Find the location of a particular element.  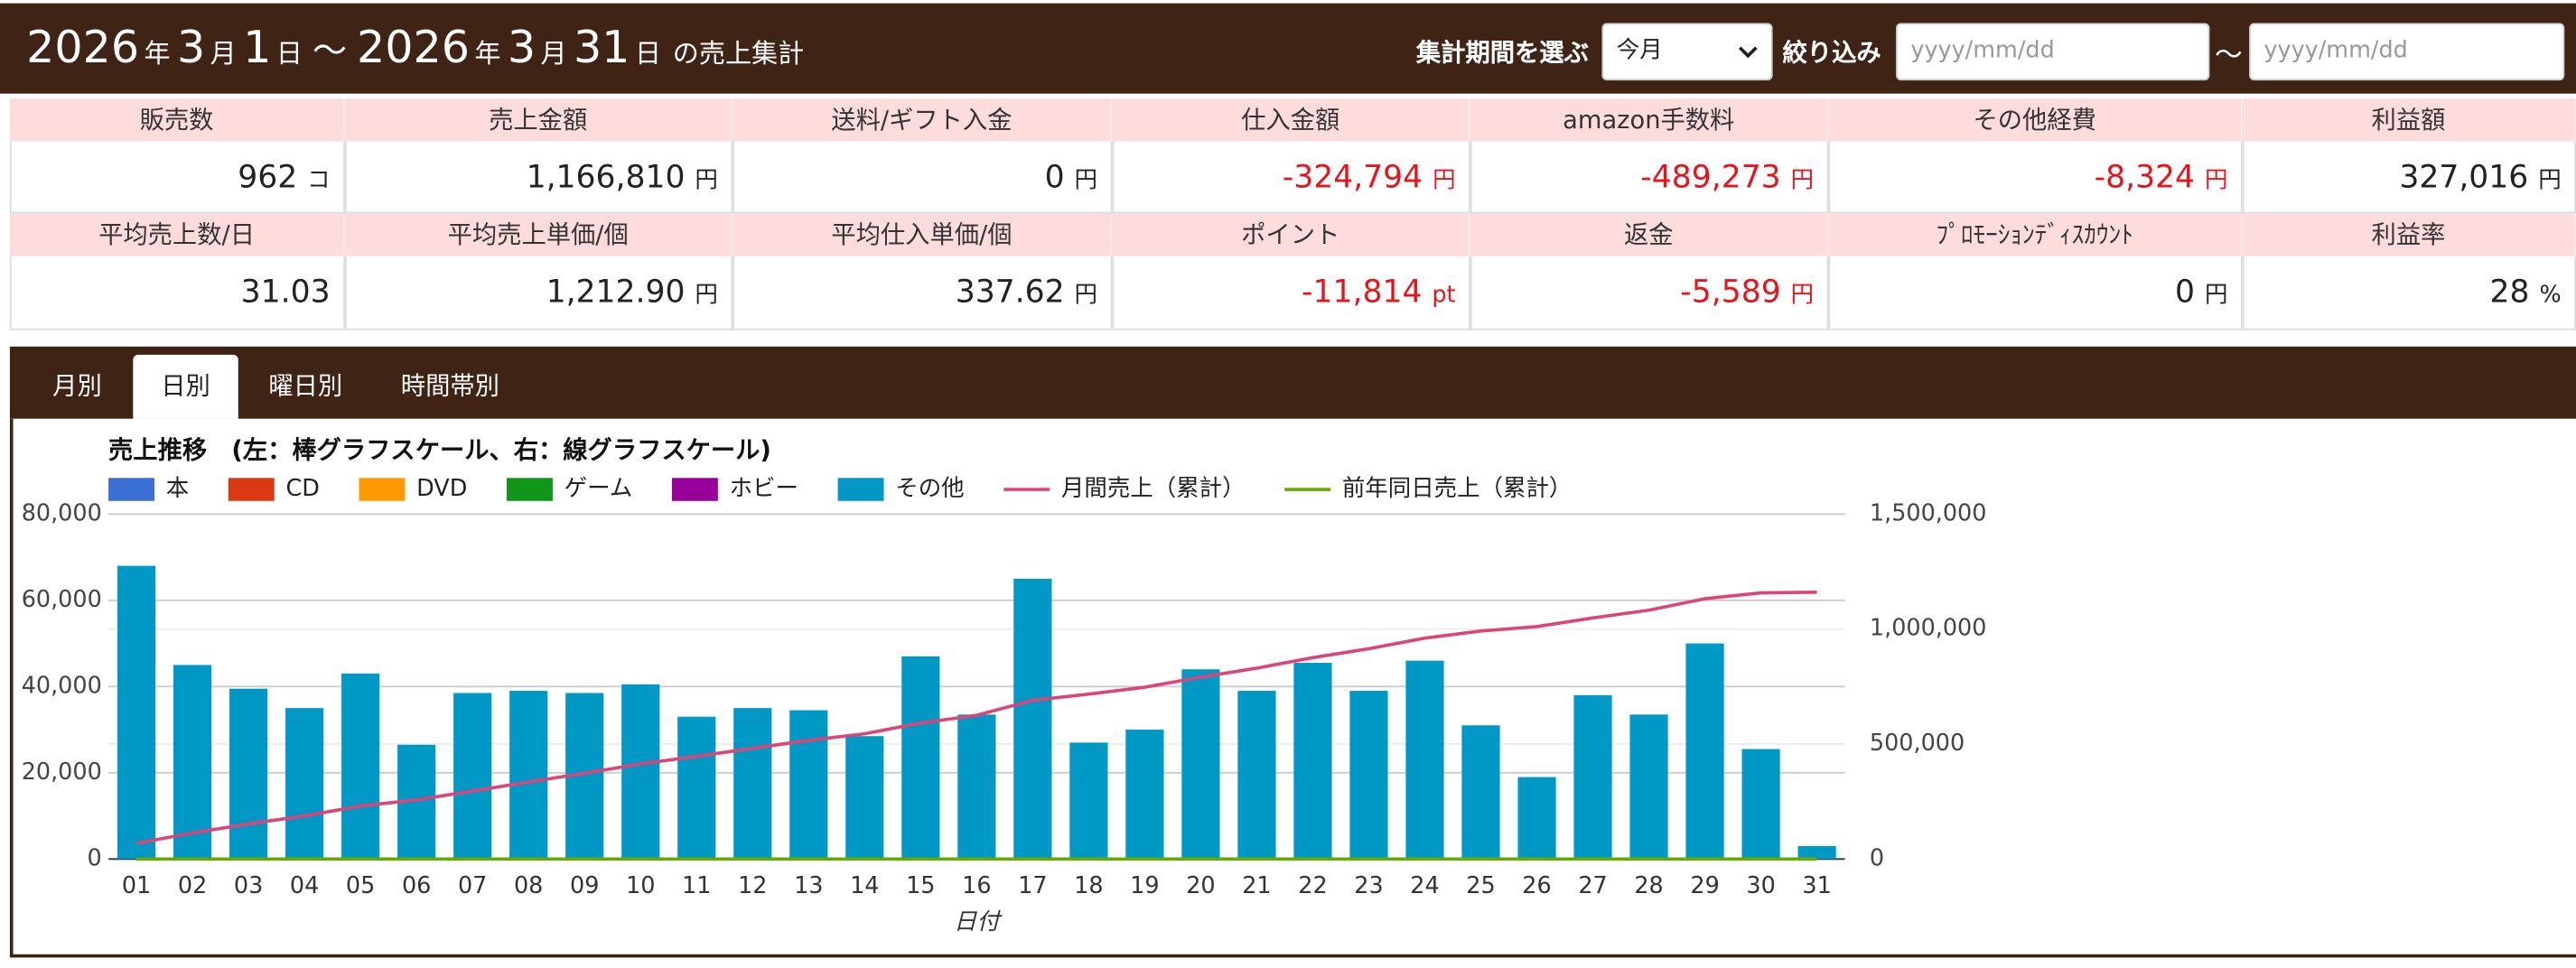

caret is located at coordinates (1748, 53).